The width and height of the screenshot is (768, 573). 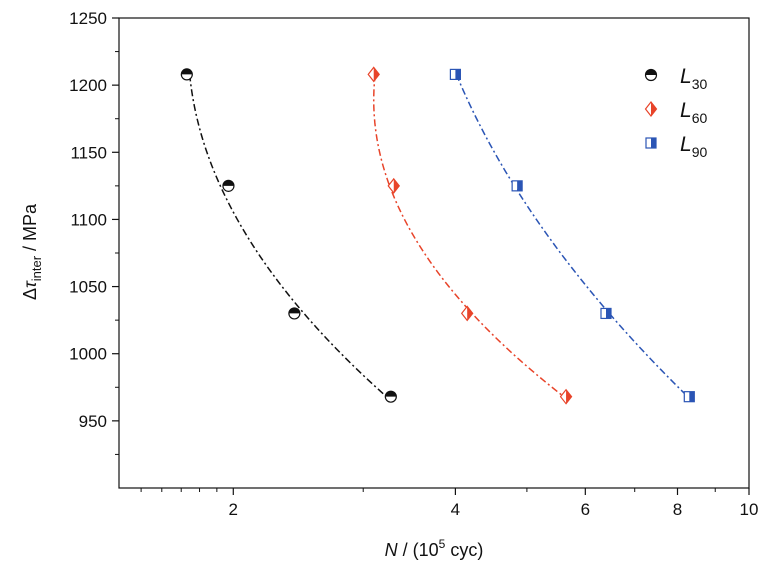 I want to click on y-axis-title: Δτinter / MPa, so click(x=32, y=251).